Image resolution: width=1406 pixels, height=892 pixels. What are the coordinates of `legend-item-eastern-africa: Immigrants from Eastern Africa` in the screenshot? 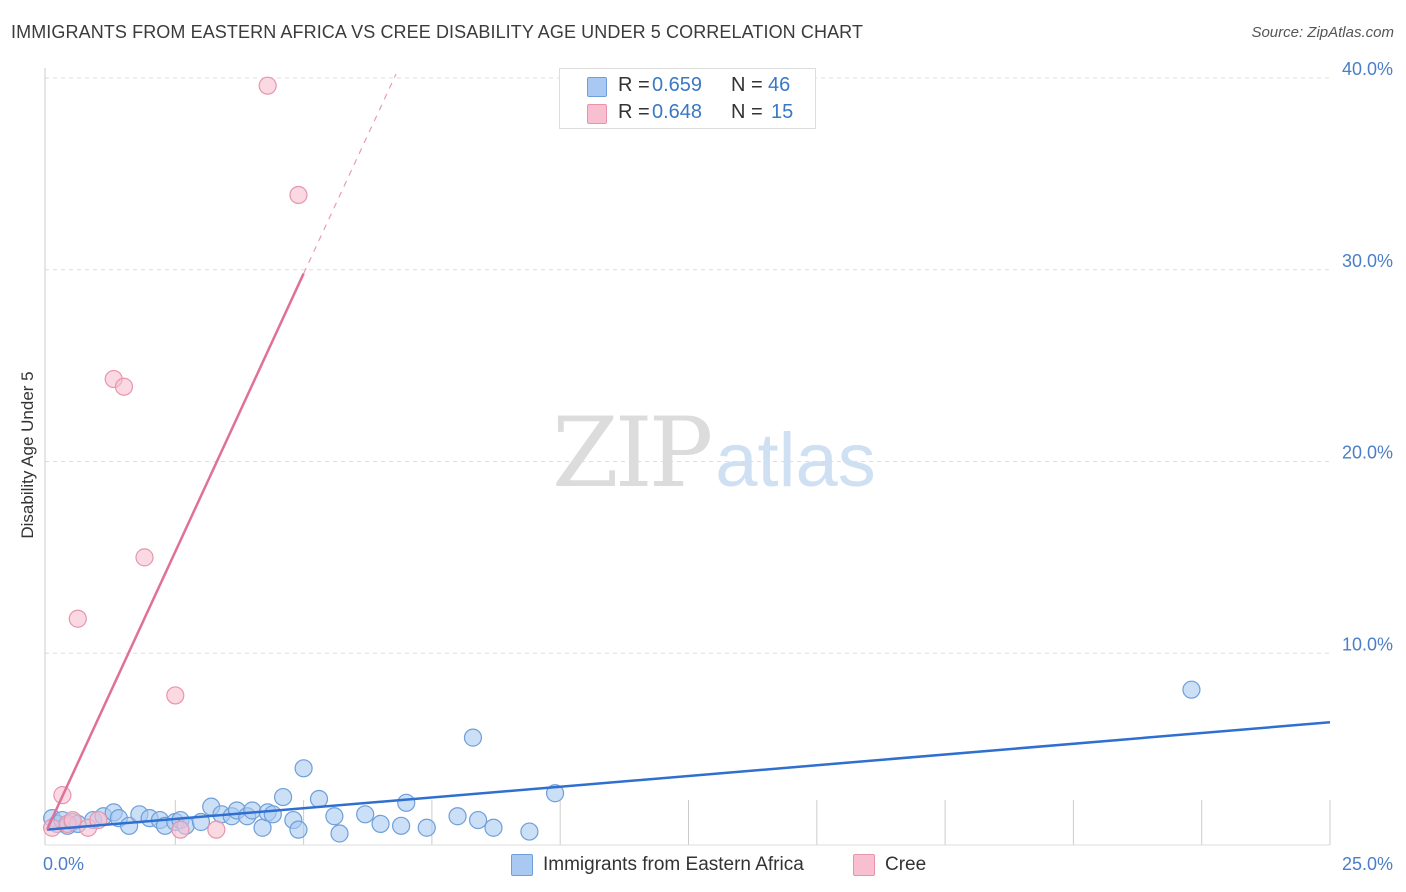 It's located at (657, 865).